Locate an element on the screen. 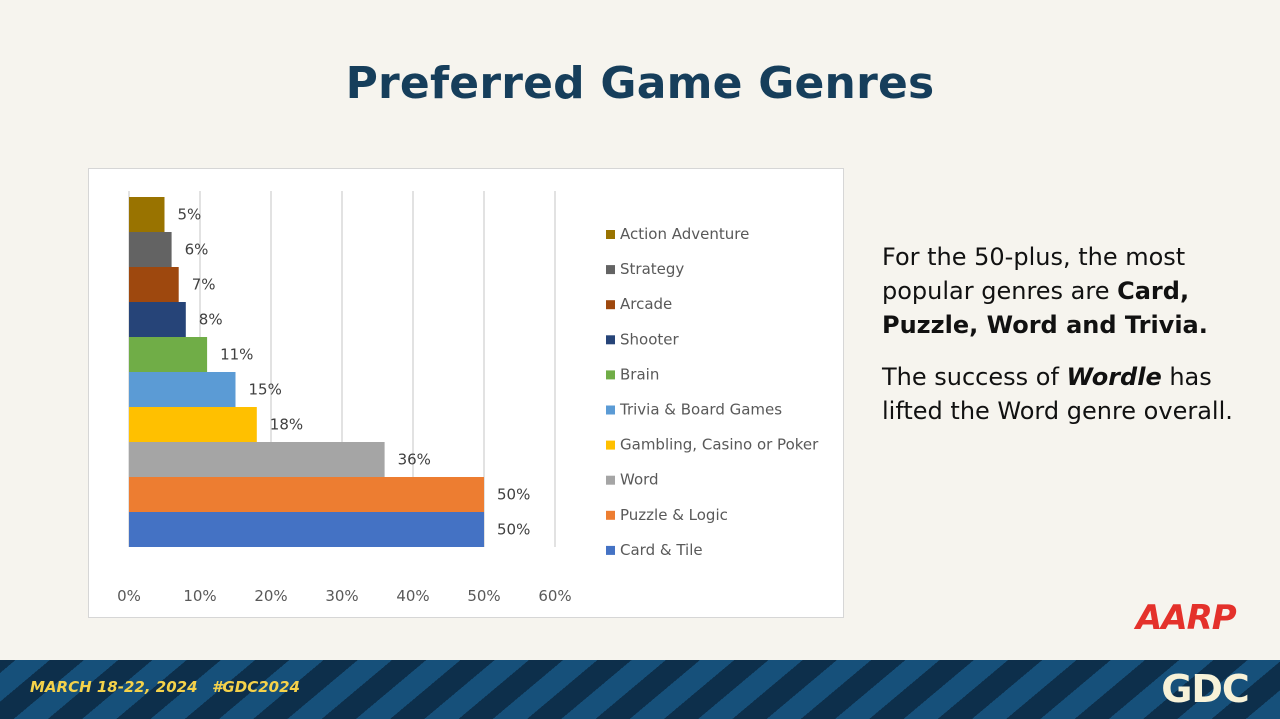 Image resolution: width=1280 pixels, height=719 pixels. x-tick-label: 60% is located at coordinates (554, 596).